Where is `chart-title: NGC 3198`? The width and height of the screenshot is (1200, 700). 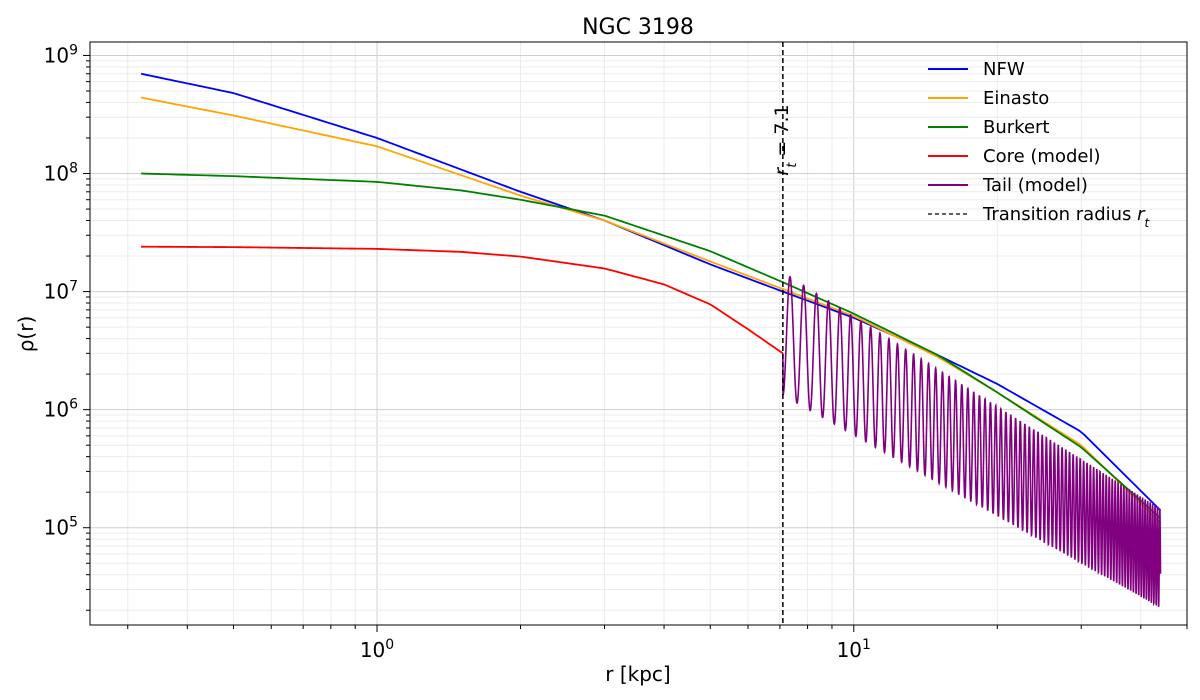 chart-title: NGC 3198 is located at coordinates (638, 27).